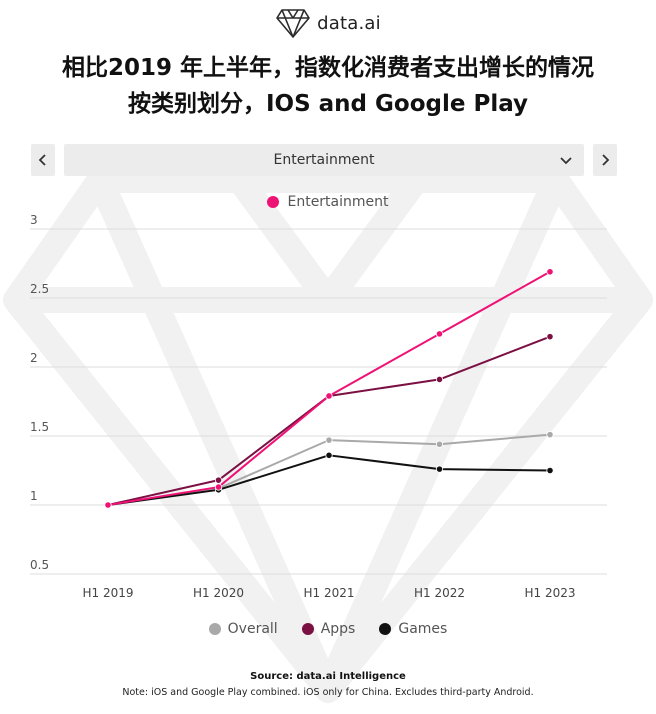 This screenshot has height=714, width=656. What do you see at coordinates (439, 593) in the screenshot?
I see `x-tick-label: H1 2022` at bounding box center [439, 593].